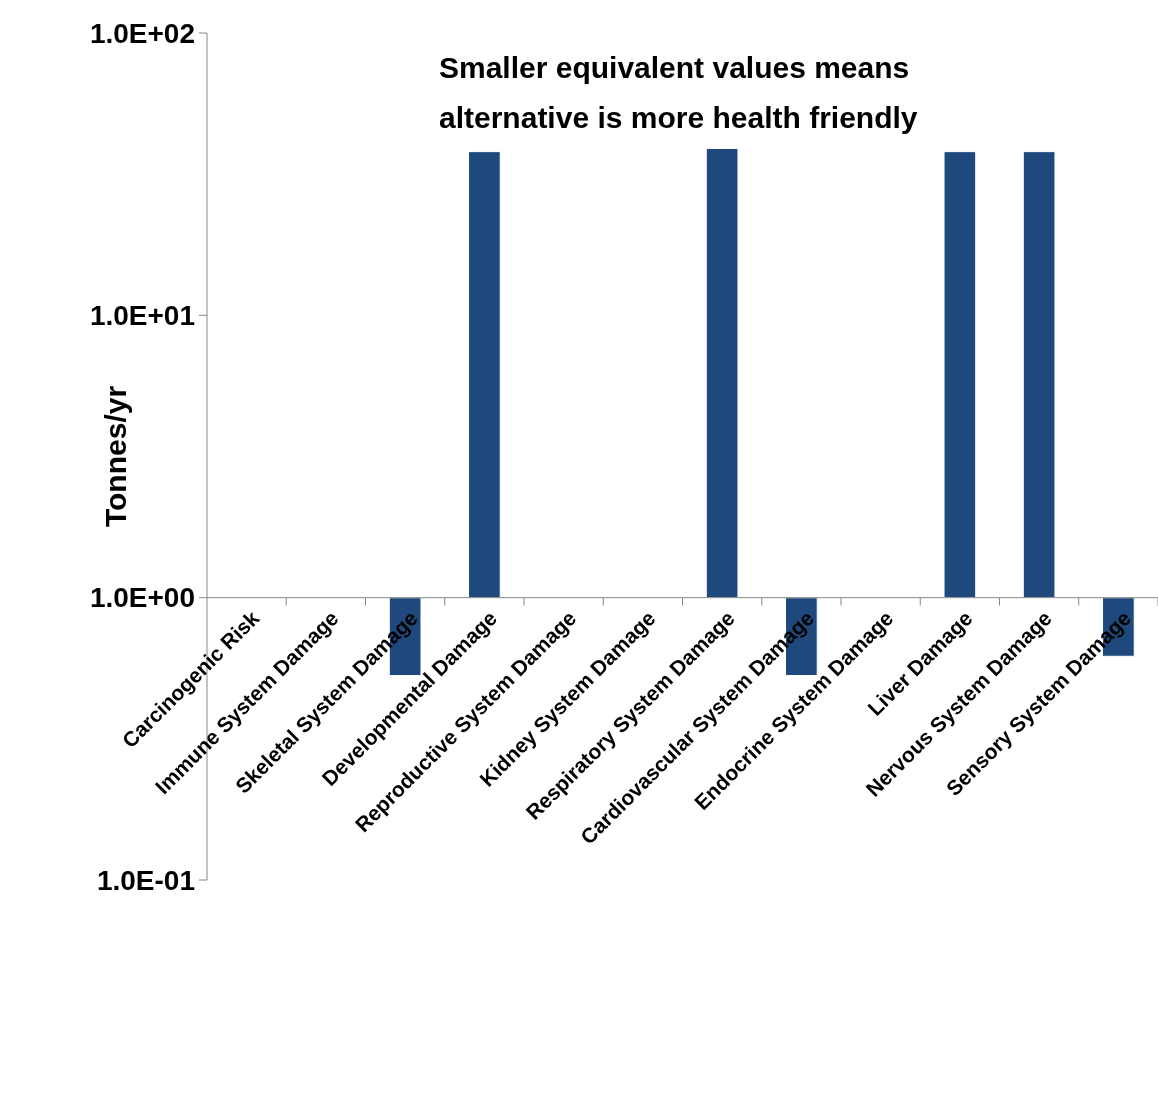 The height and width of the screenshot is (1120, 1158). Describe the element at coordinates (142, 316) in the screenshot. I see `y-tick-label: 1.0E+01` at that location.